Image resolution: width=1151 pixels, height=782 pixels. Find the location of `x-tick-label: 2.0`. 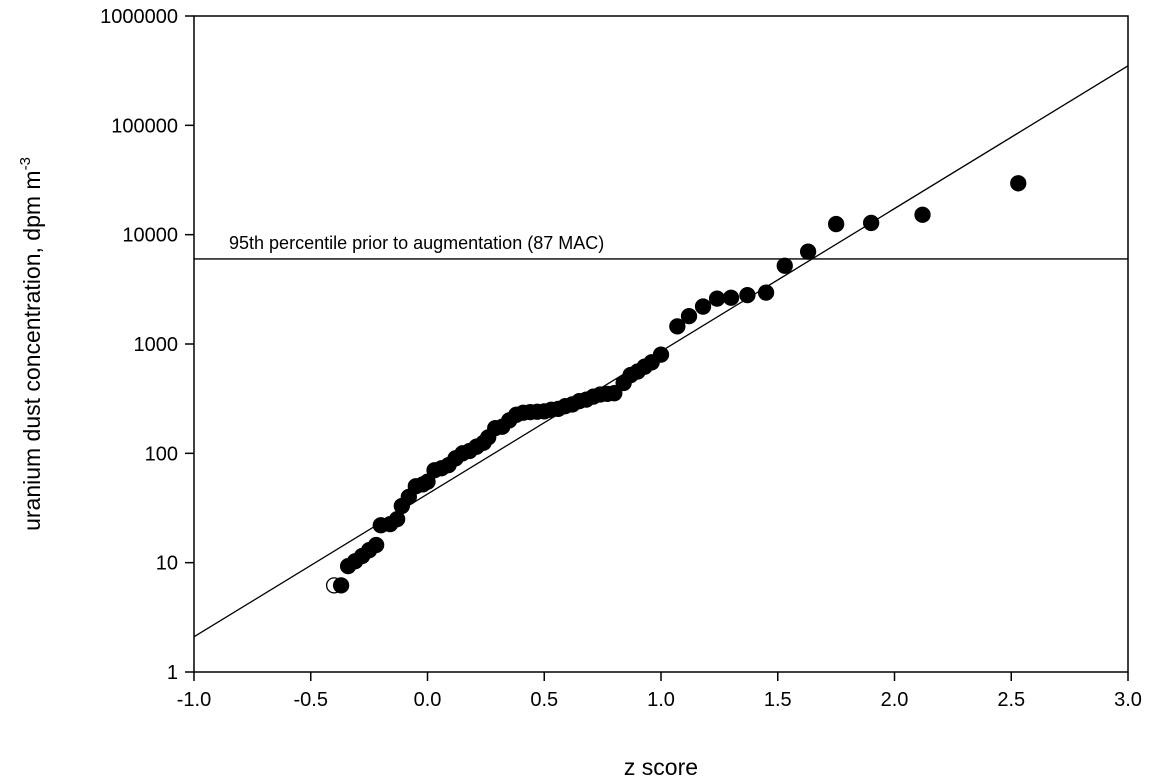

x-tick-label: 2.0 is located at coordinates (895, 700).